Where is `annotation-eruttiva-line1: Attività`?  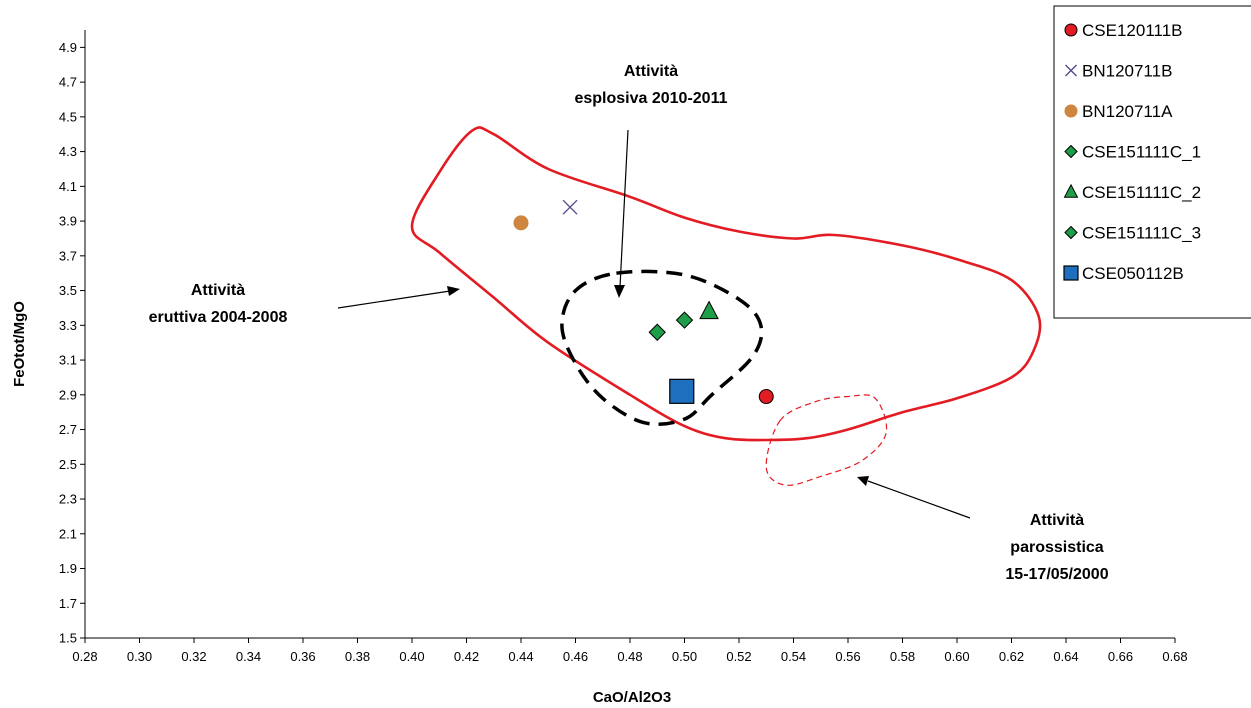
annotation-eruttiva-line1: Attività is located at coordinates (218, 290).